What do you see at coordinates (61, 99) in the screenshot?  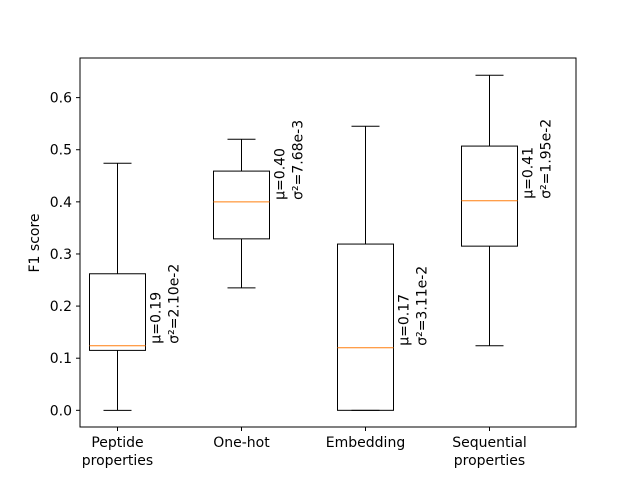 I see `y-tick-label: 0.6` at bounding box center [61, 99].